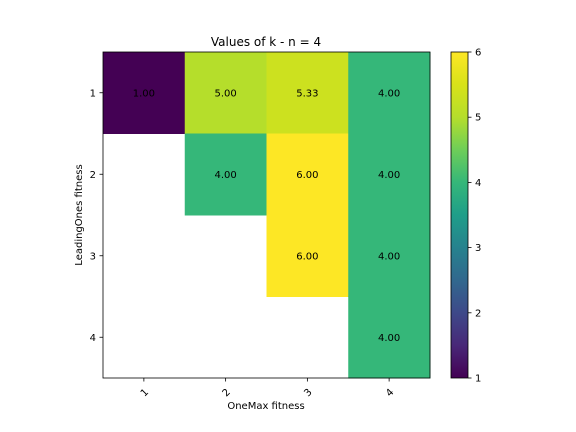 This screenshot has width=576, height=432. I want to click on y-tick-label: 3, so click(93, 256).